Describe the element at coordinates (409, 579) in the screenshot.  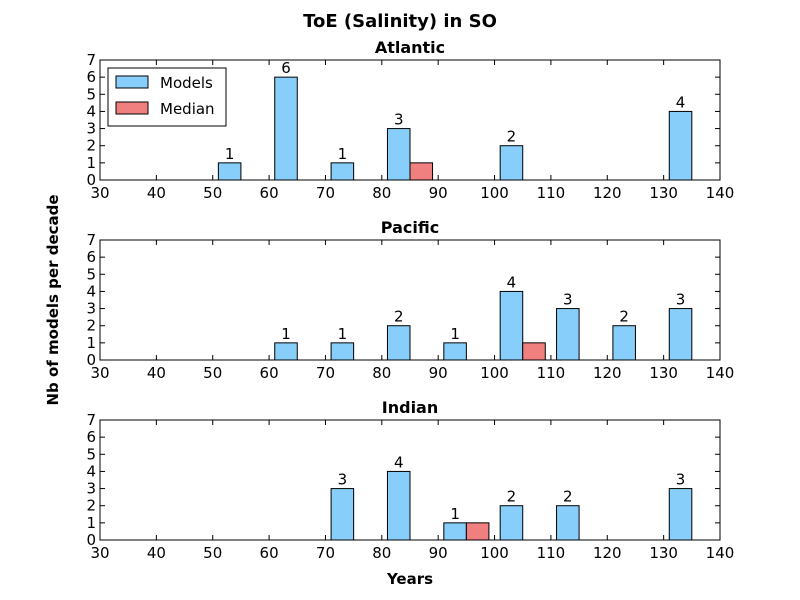
I see `x-axis-label: Years` at that location.